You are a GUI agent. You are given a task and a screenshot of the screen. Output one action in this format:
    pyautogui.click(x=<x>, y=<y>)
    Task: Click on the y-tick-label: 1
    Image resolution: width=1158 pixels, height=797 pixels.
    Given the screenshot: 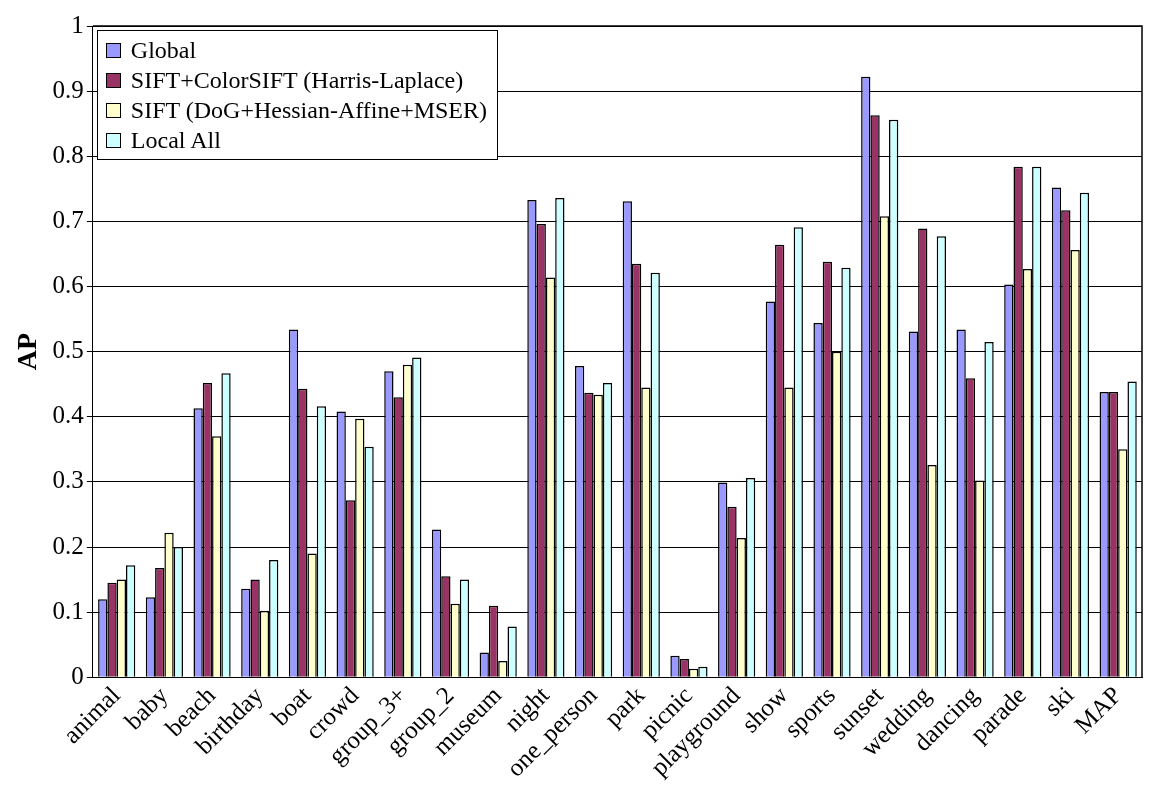 What is the action you would take?
    pyautogui.click(x=77, y=24)
    